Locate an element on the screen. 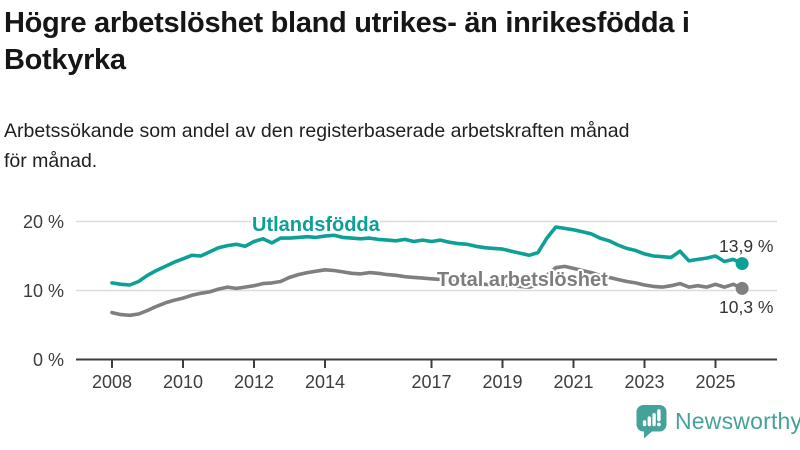 The width and height of the screenshot is (800, 450). end-value-label-total: 10,3 % is located at coordinates (746, 307).